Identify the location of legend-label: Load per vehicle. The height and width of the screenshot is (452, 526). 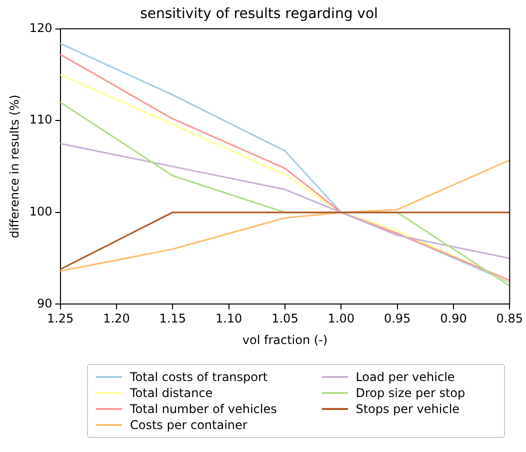
(405, 377).